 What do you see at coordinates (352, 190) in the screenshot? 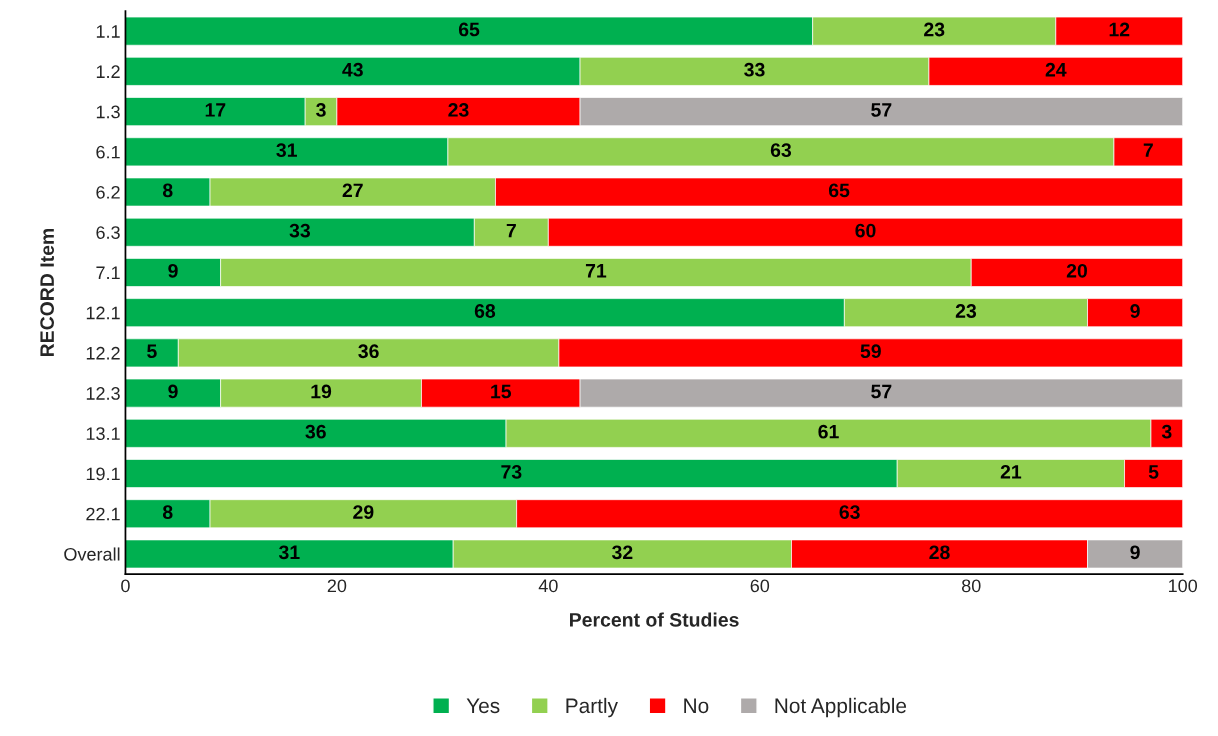
I see `data-label: 27` at bounding box center [352, 190].